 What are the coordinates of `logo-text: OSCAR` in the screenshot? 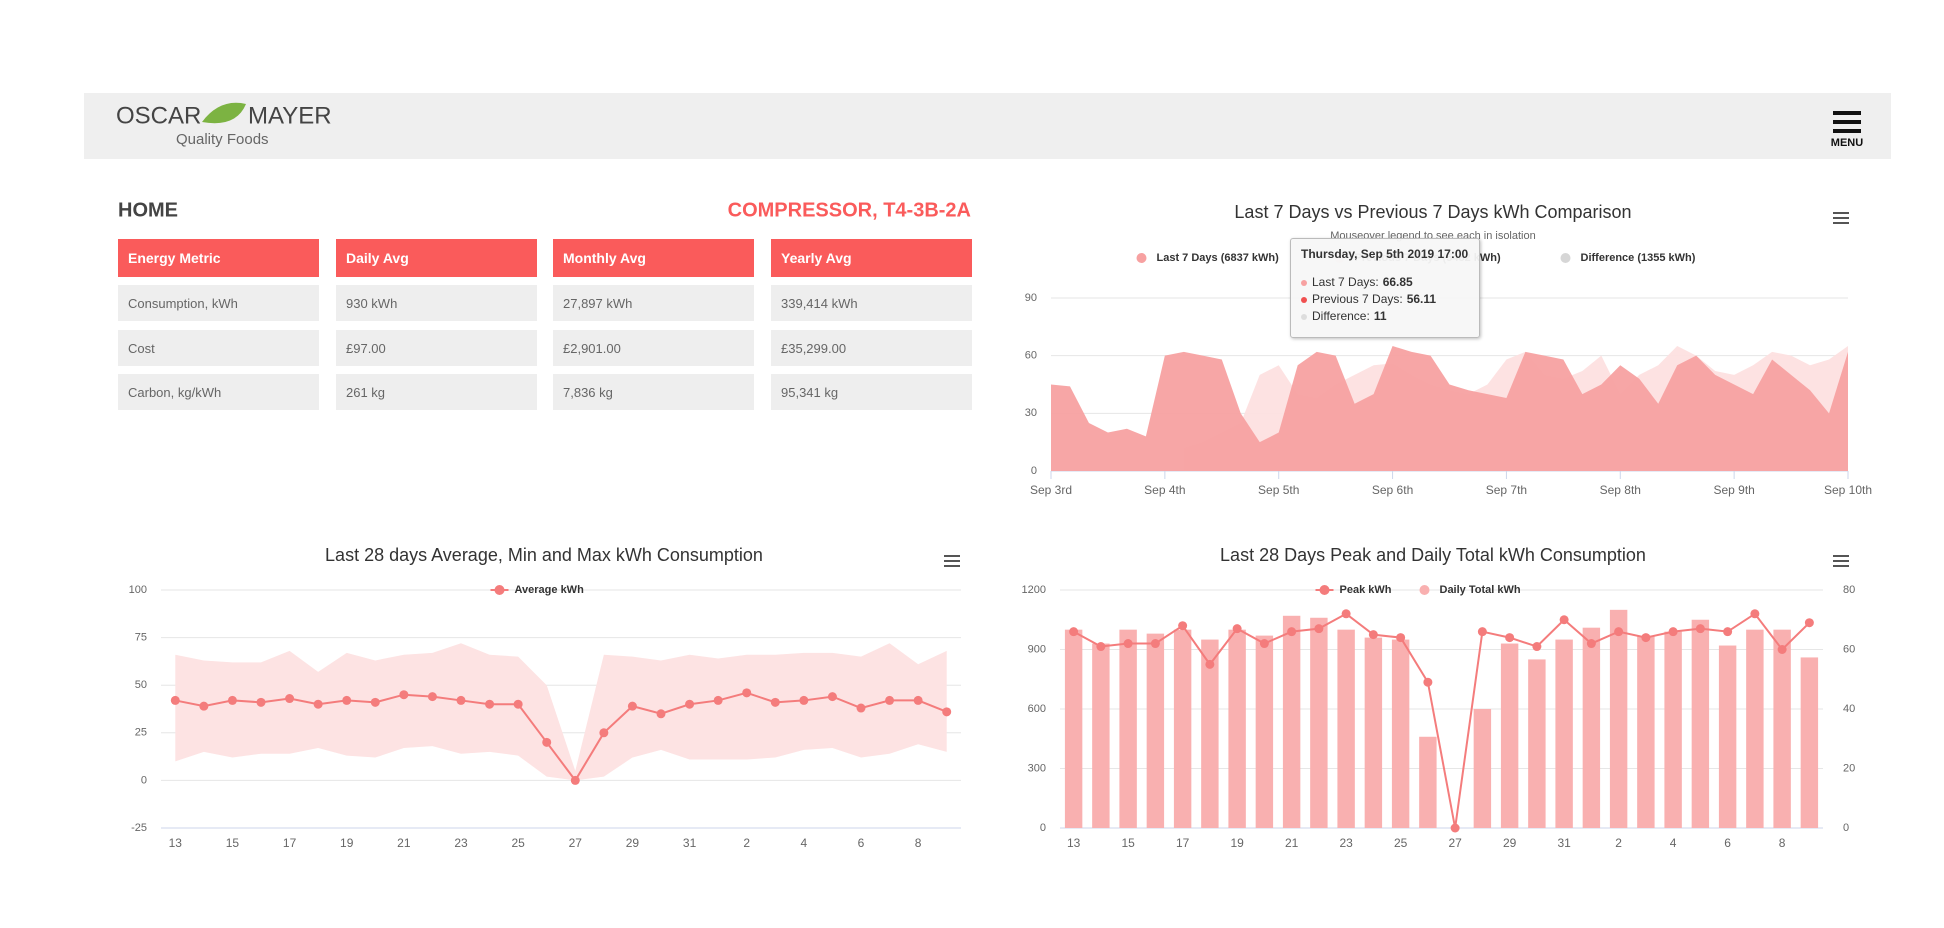 It's located at (158, 115).